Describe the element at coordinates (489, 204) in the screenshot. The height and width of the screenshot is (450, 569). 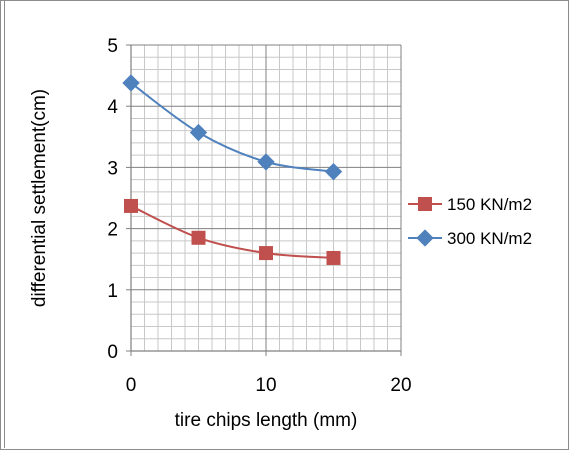
I see `legend-label: 150 KN/m2` at that location.